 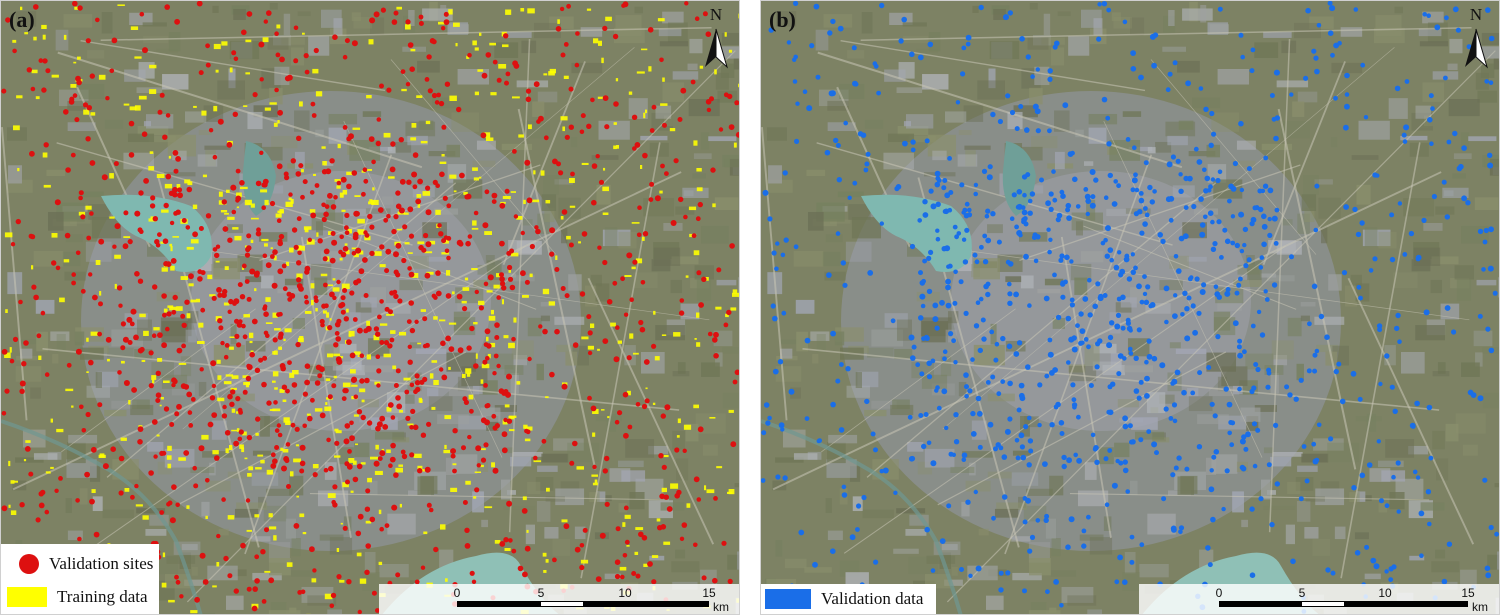 I want to click on legend-label: Training data, so click(x=102, y=596).